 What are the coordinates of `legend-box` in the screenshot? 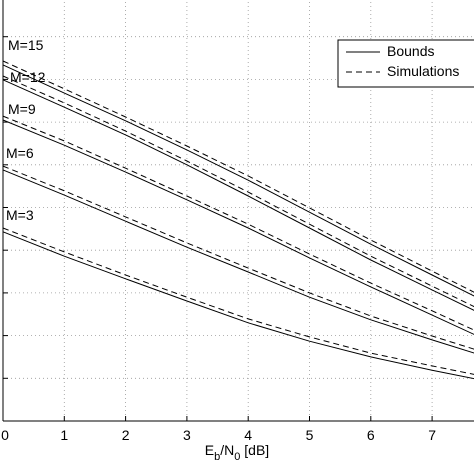 It's located at (405, 63).